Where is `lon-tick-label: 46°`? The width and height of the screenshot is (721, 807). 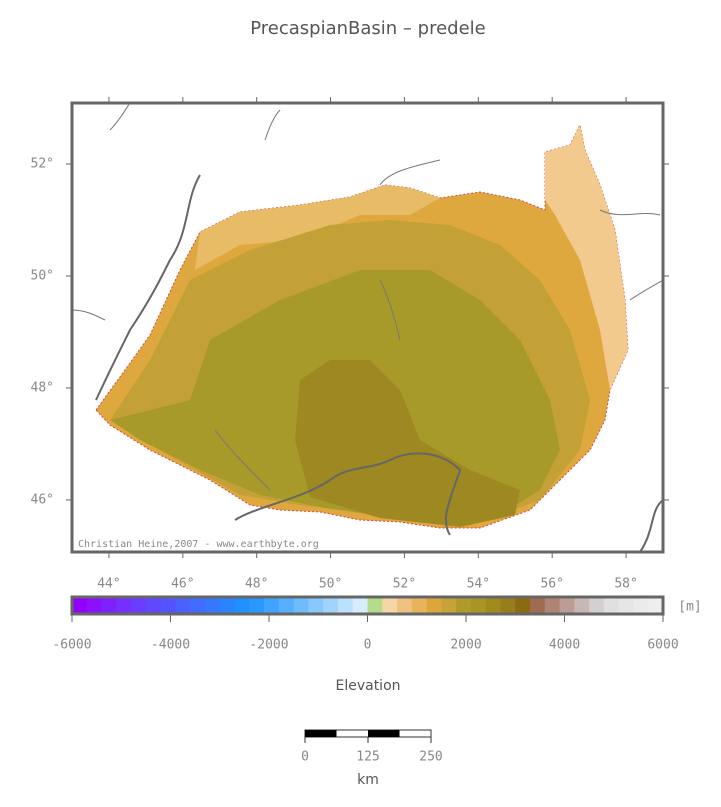 lon-tick-label: 46° is located at coordinates (182, 584).